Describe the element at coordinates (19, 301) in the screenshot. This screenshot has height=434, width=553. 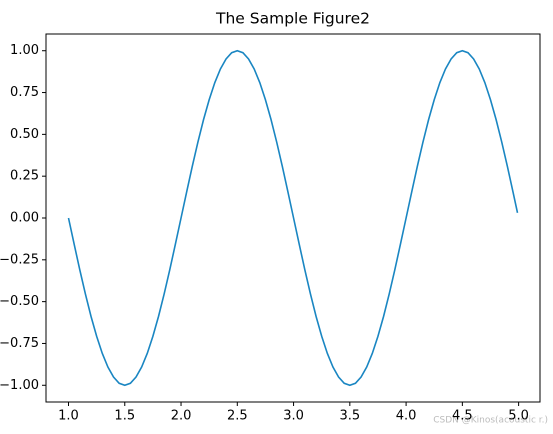
I see `y-tick-label: −0.50` at that location.